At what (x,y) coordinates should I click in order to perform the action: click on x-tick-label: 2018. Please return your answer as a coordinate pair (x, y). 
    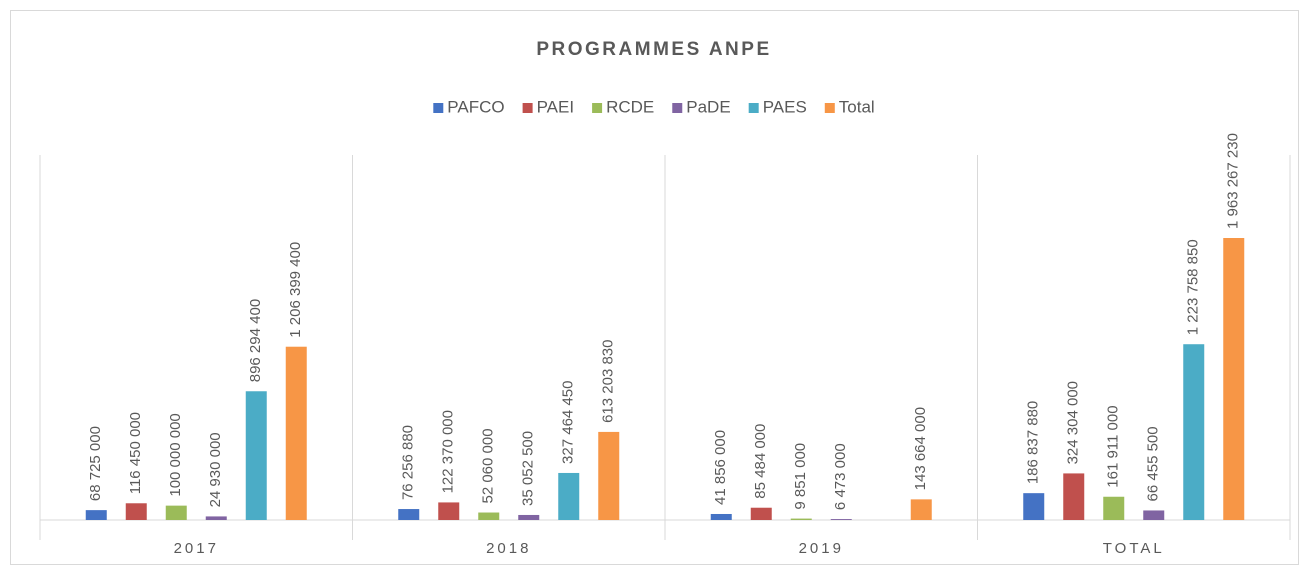
    Looking at the image, I should click on (508, 548).